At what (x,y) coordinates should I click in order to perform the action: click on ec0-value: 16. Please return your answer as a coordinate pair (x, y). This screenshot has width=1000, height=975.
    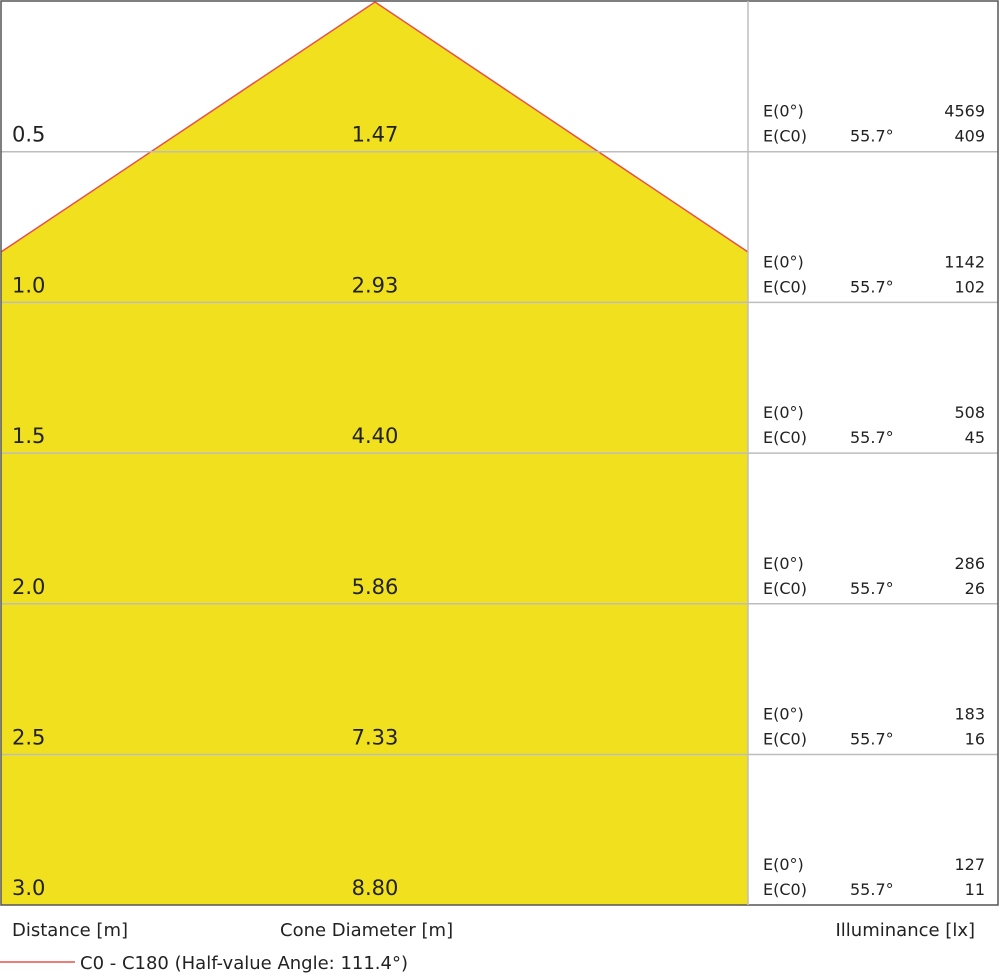
    Looking at the image, I should click on (975, 739).